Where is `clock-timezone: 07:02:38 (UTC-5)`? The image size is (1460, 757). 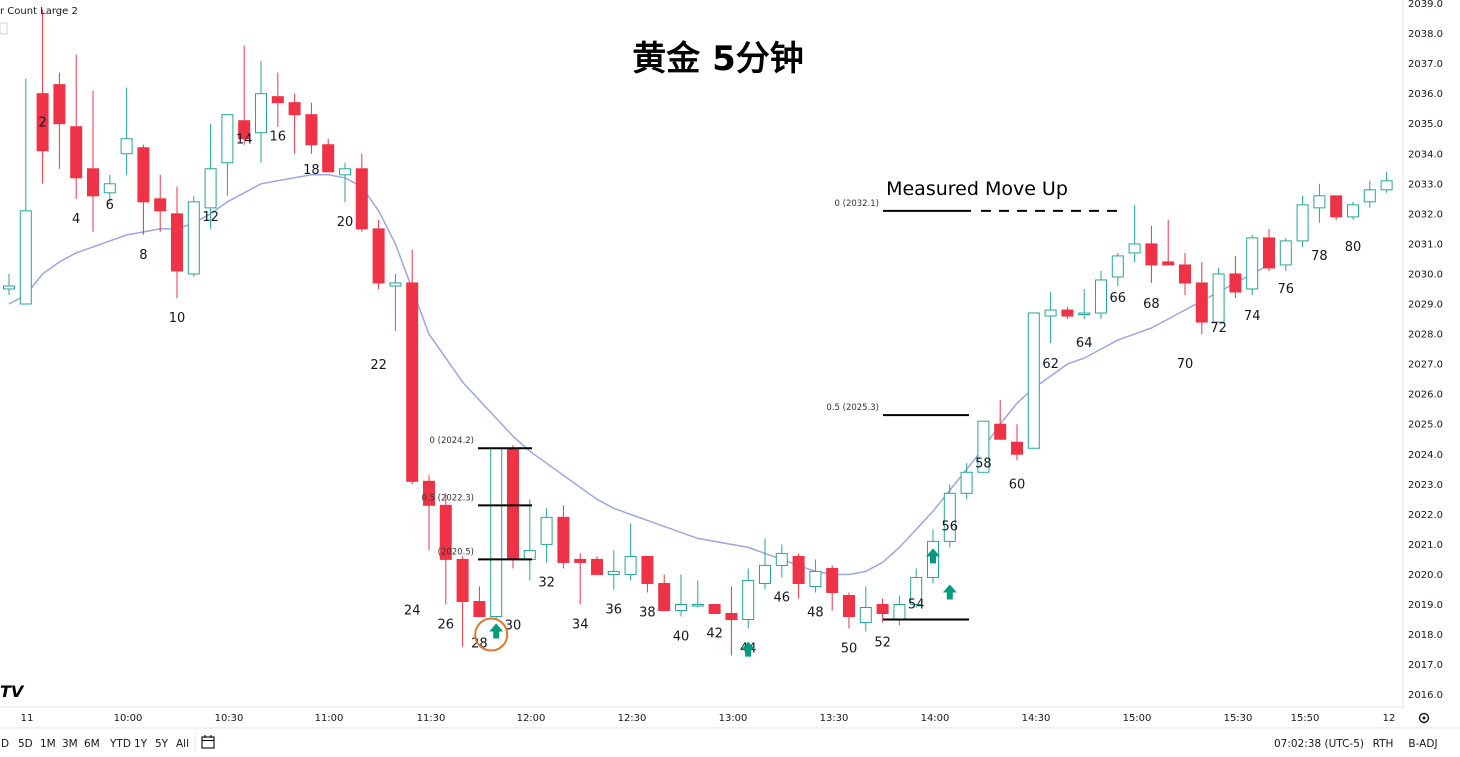 clock-timezone: 07:02:38 (UTC-5) is located at coordinates (1319, 744).